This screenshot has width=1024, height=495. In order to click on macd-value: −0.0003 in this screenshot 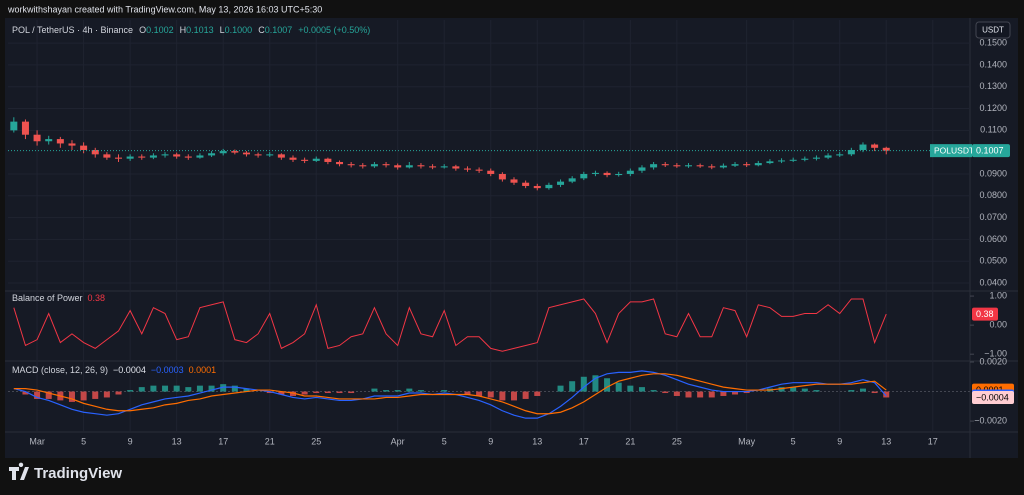, I will do `click(167, 370)`.